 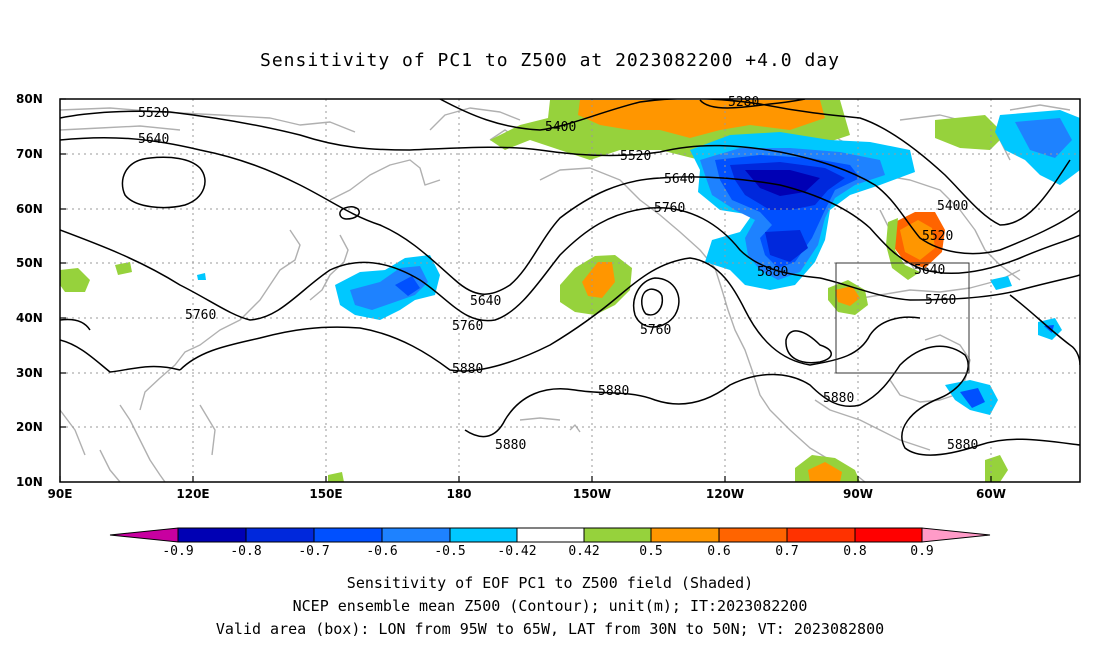 What do you see at coordinates (743, 102) in the screenshot?
I see `contour-label: 5280` at bounding box center [743, 102].